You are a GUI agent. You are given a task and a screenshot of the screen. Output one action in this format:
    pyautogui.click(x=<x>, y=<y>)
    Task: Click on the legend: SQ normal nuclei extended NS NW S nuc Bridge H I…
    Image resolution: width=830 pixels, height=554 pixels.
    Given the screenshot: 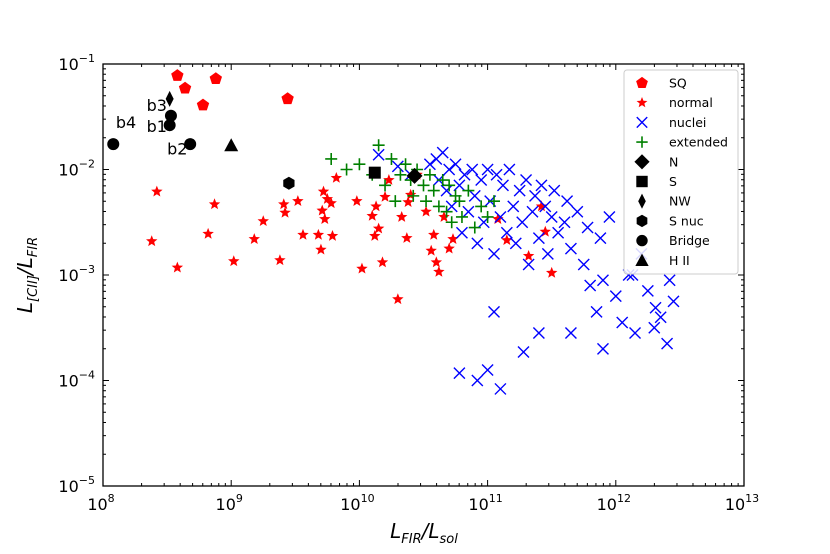 What is the action you would take?
    pyautogui.click(x=681, y=172)
    